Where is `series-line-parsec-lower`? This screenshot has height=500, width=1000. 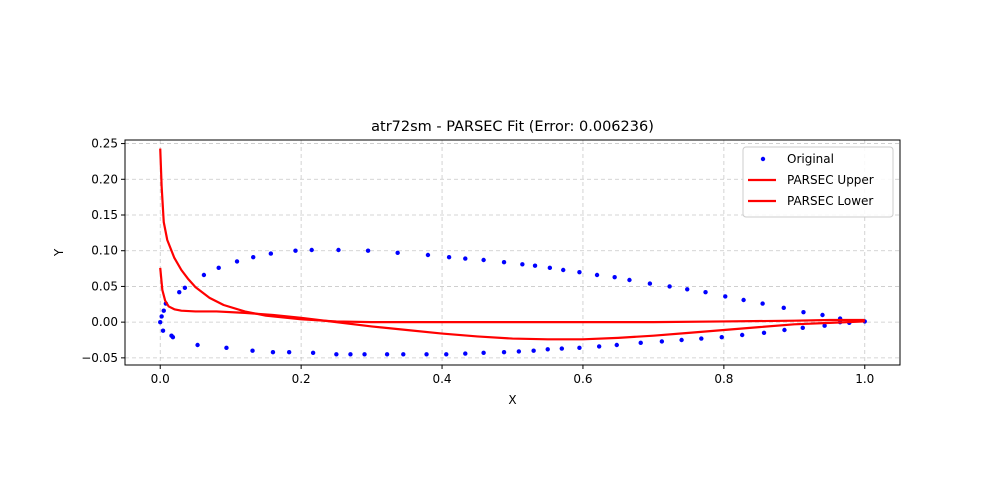 series-line-parsec-lower is located at coordinates (512, 304).